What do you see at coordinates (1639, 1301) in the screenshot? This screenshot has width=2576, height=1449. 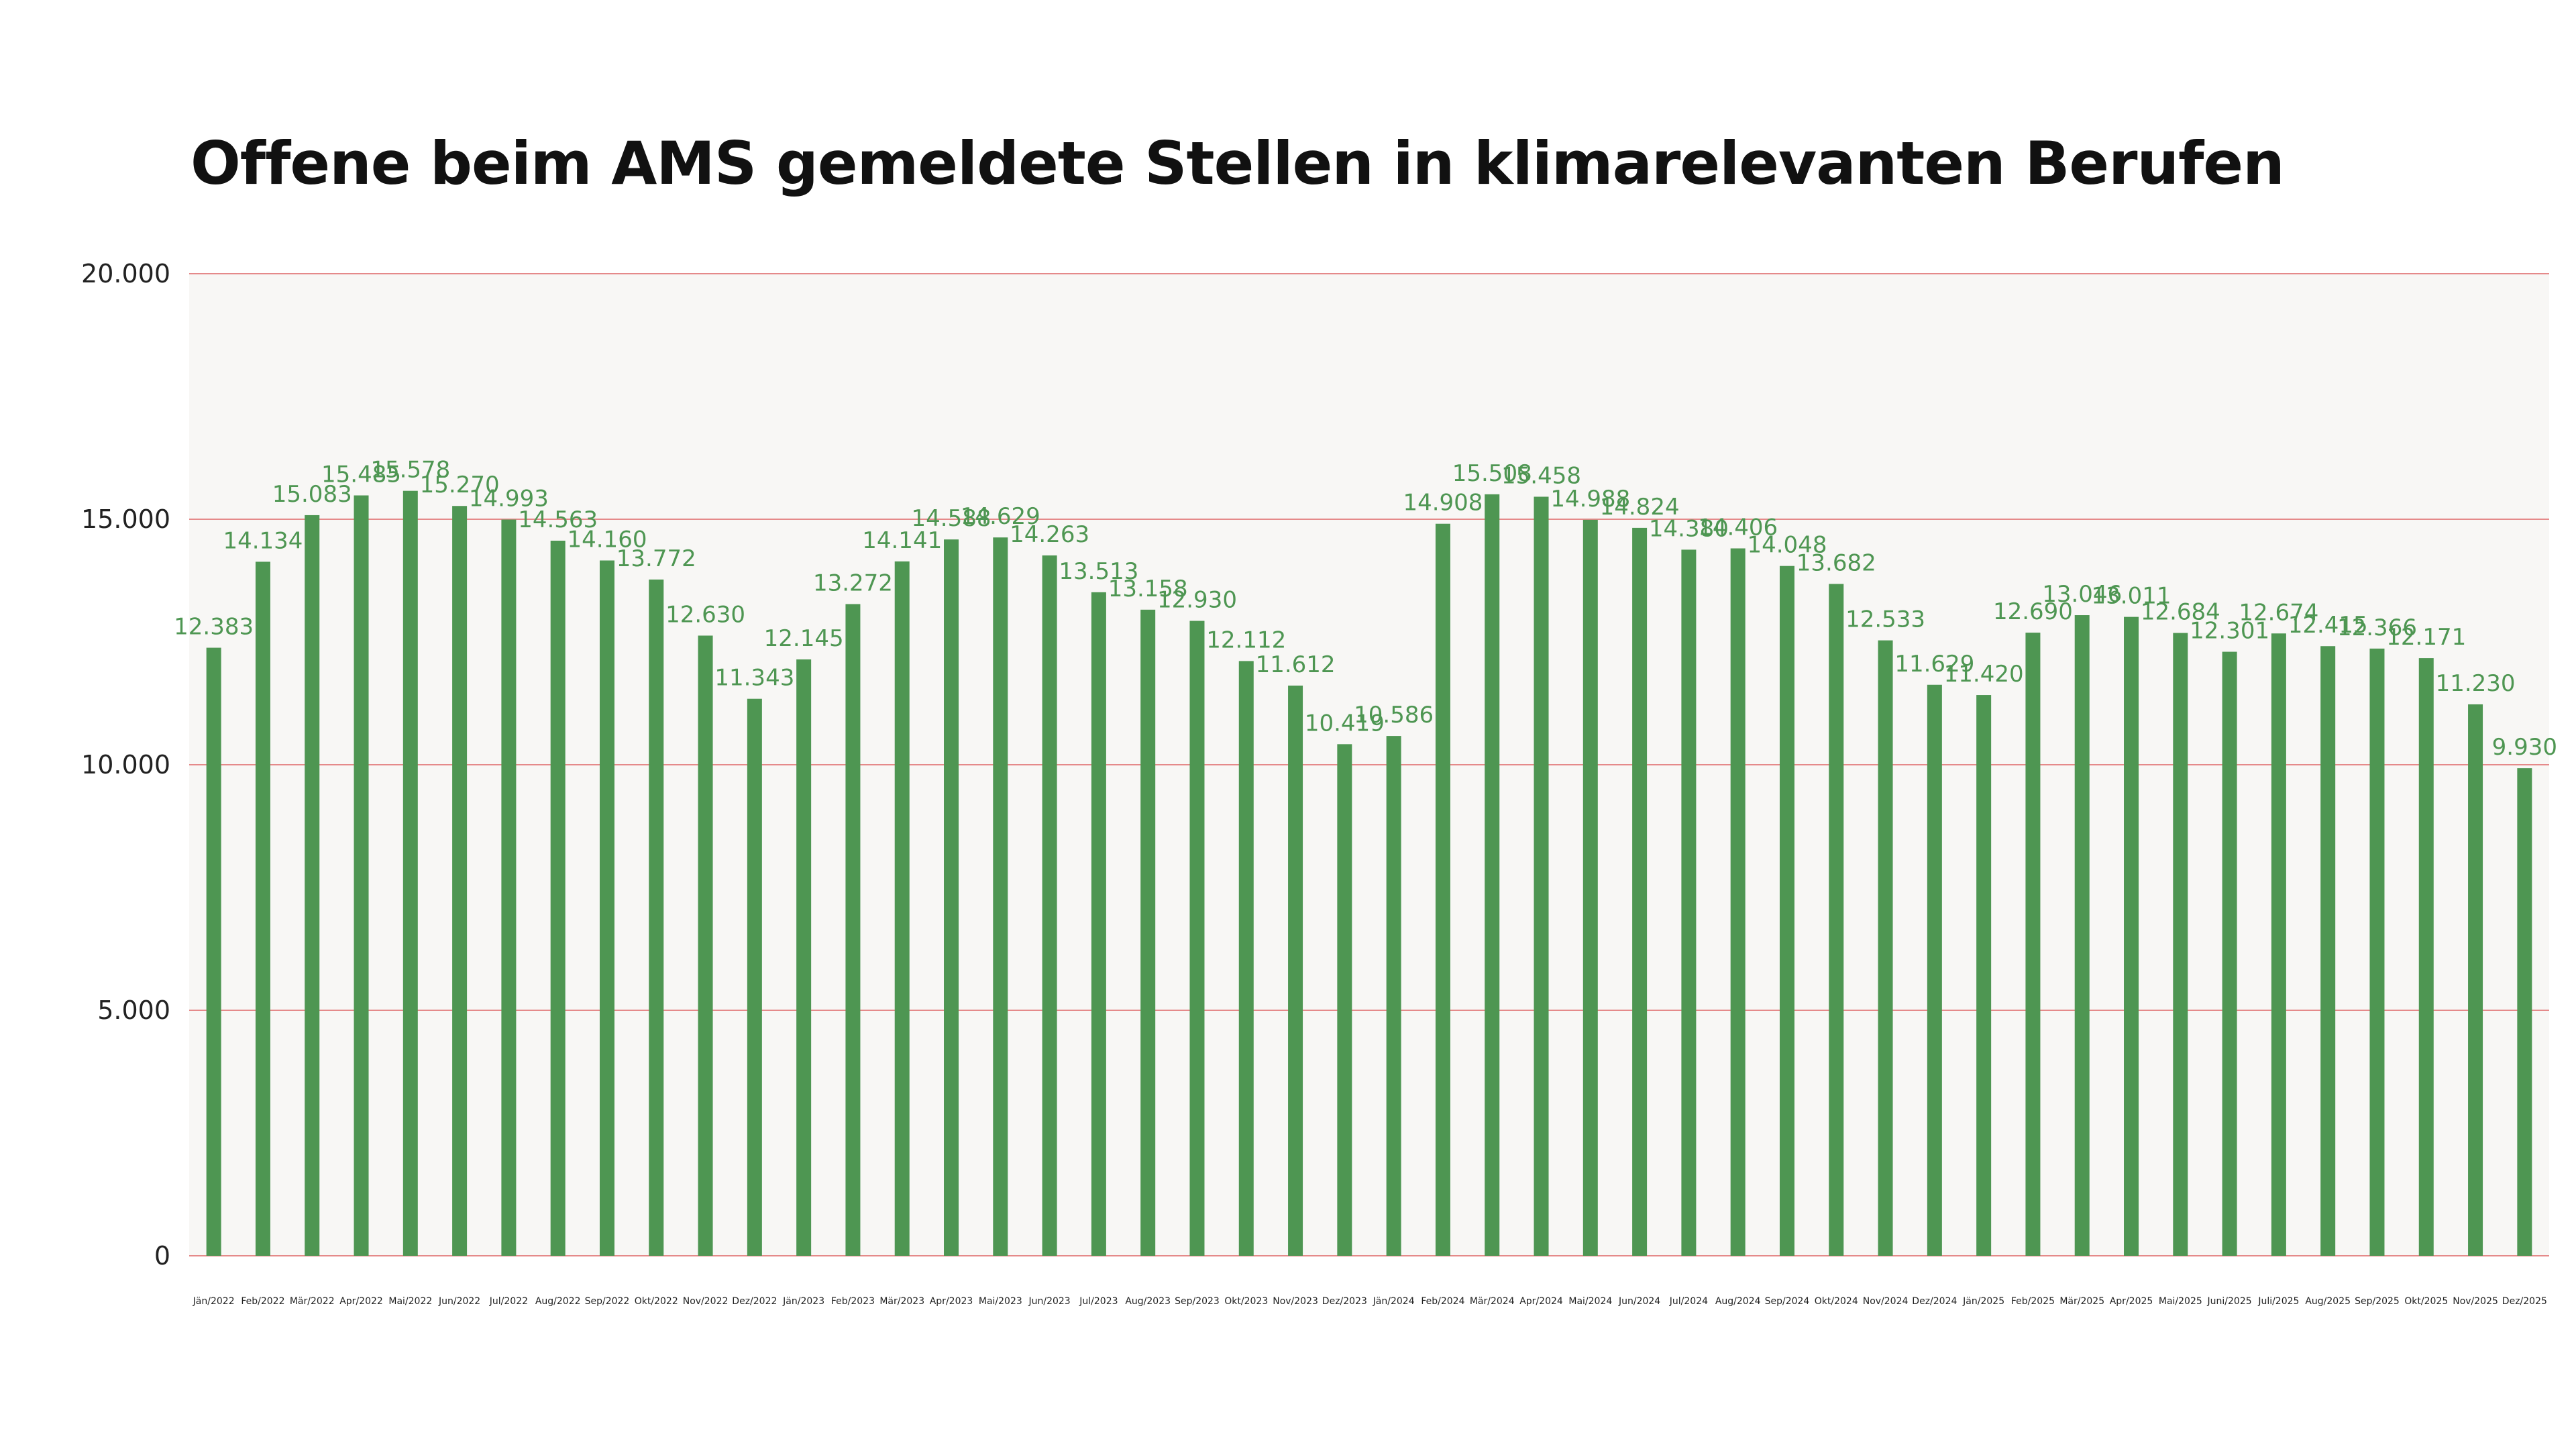 I see `x-tick-label: Jun/2024` at bounding box center [1639, 1301].